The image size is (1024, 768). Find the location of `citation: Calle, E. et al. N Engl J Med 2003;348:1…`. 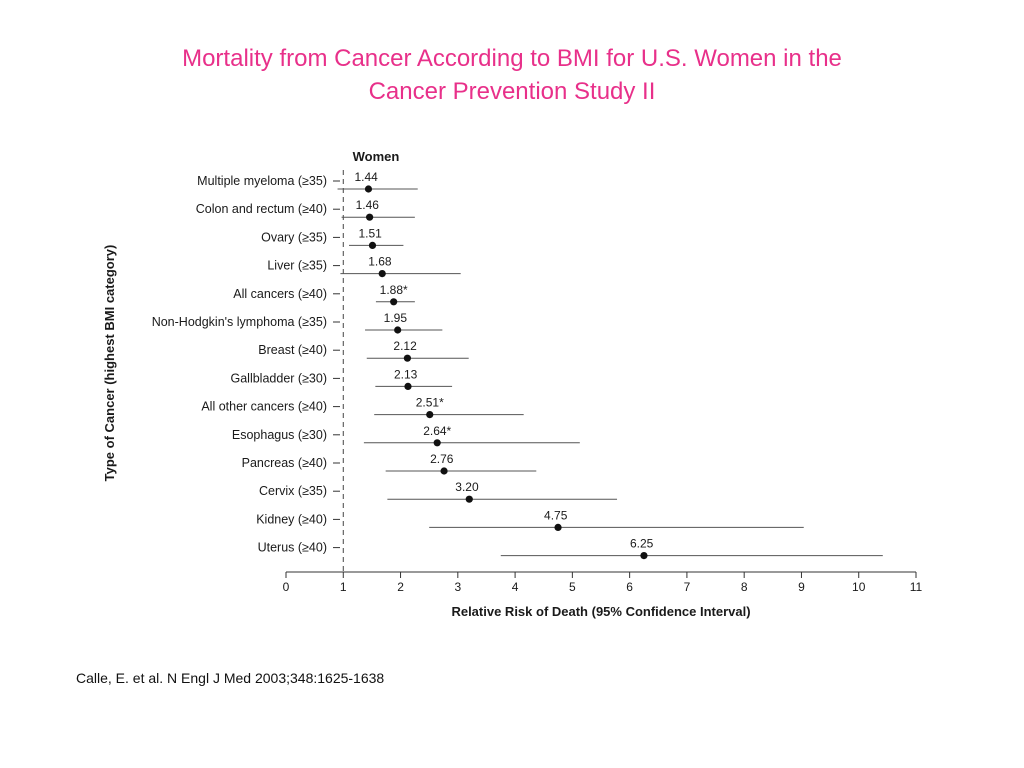

citation: Calle, E. et al. N Engl J Med 2003;348:1… is located at coordinates (230, 678).